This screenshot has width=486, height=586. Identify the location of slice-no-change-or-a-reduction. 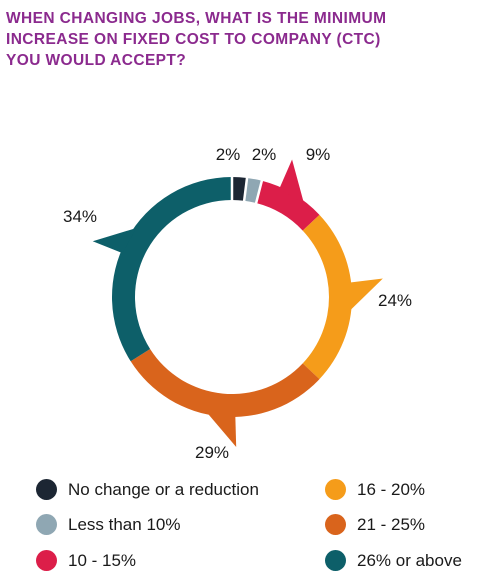
(240, 189).